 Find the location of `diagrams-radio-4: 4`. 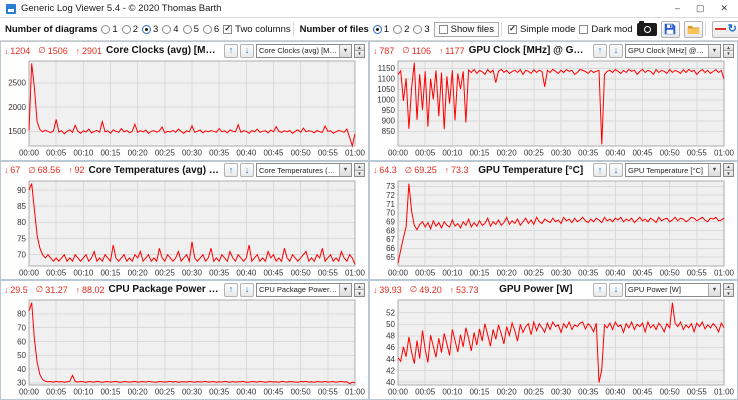

diagrams-radio-4: 4 is located at coordinates (170, 29).